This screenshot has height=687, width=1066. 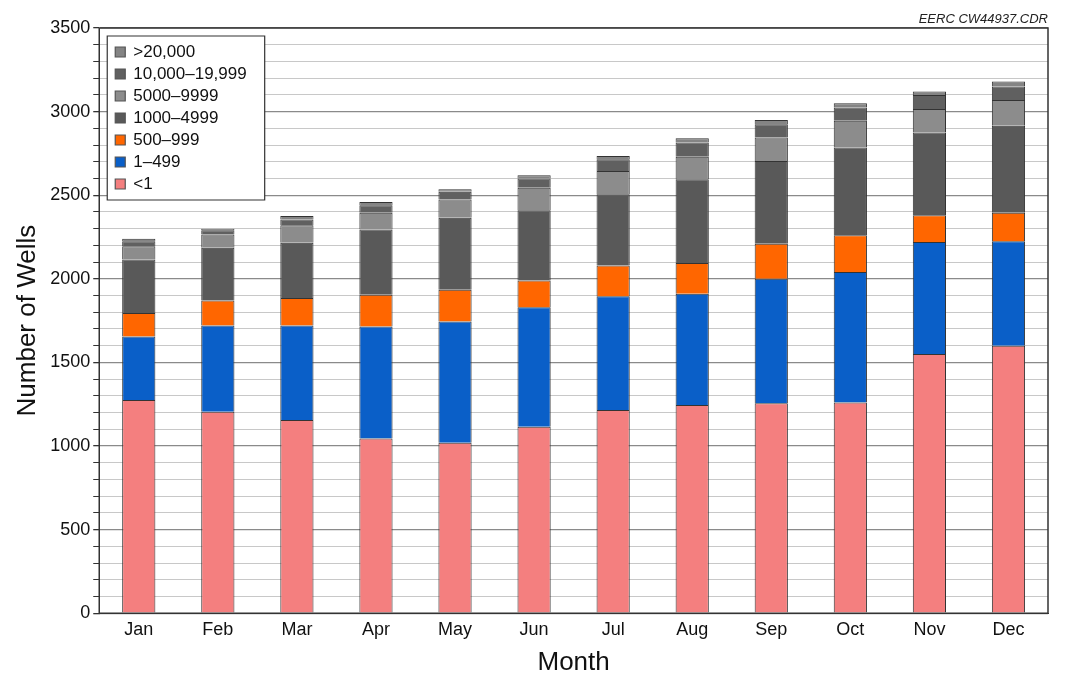 What do you see at coordinates (70, 277) in the screenshot?
I see `y-tick-label: 2000` at bounding box center [70, 277].